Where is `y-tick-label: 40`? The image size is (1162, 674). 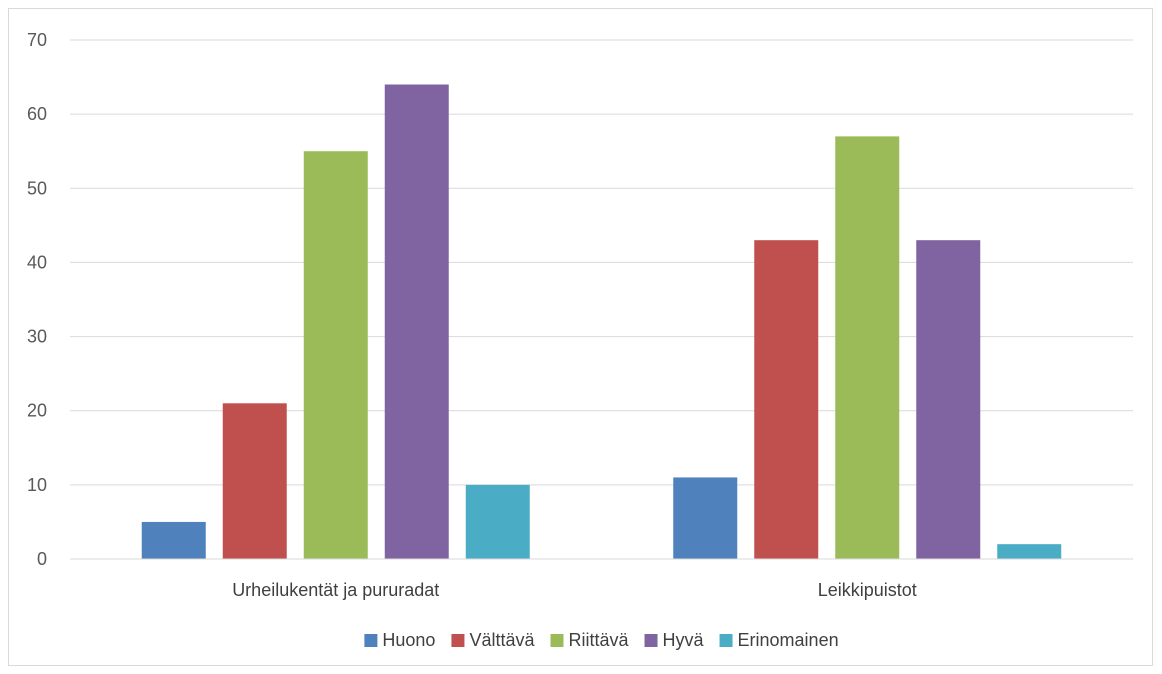 y-tick-label: 40 is located at coordinates (37, 262).